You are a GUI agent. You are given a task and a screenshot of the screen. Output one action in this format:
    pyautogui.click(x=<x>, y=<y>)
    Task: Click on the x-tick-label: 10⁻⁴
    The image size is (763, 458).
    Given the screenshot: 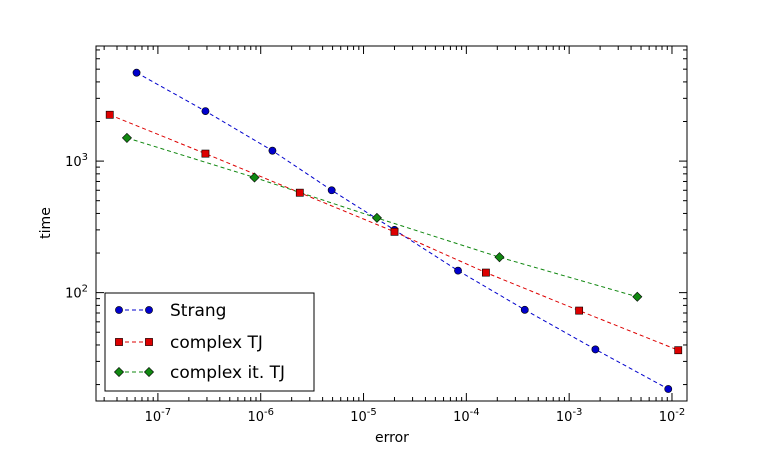 What is the action you would take?
    pyautogui.click(x=466, y=416)
    